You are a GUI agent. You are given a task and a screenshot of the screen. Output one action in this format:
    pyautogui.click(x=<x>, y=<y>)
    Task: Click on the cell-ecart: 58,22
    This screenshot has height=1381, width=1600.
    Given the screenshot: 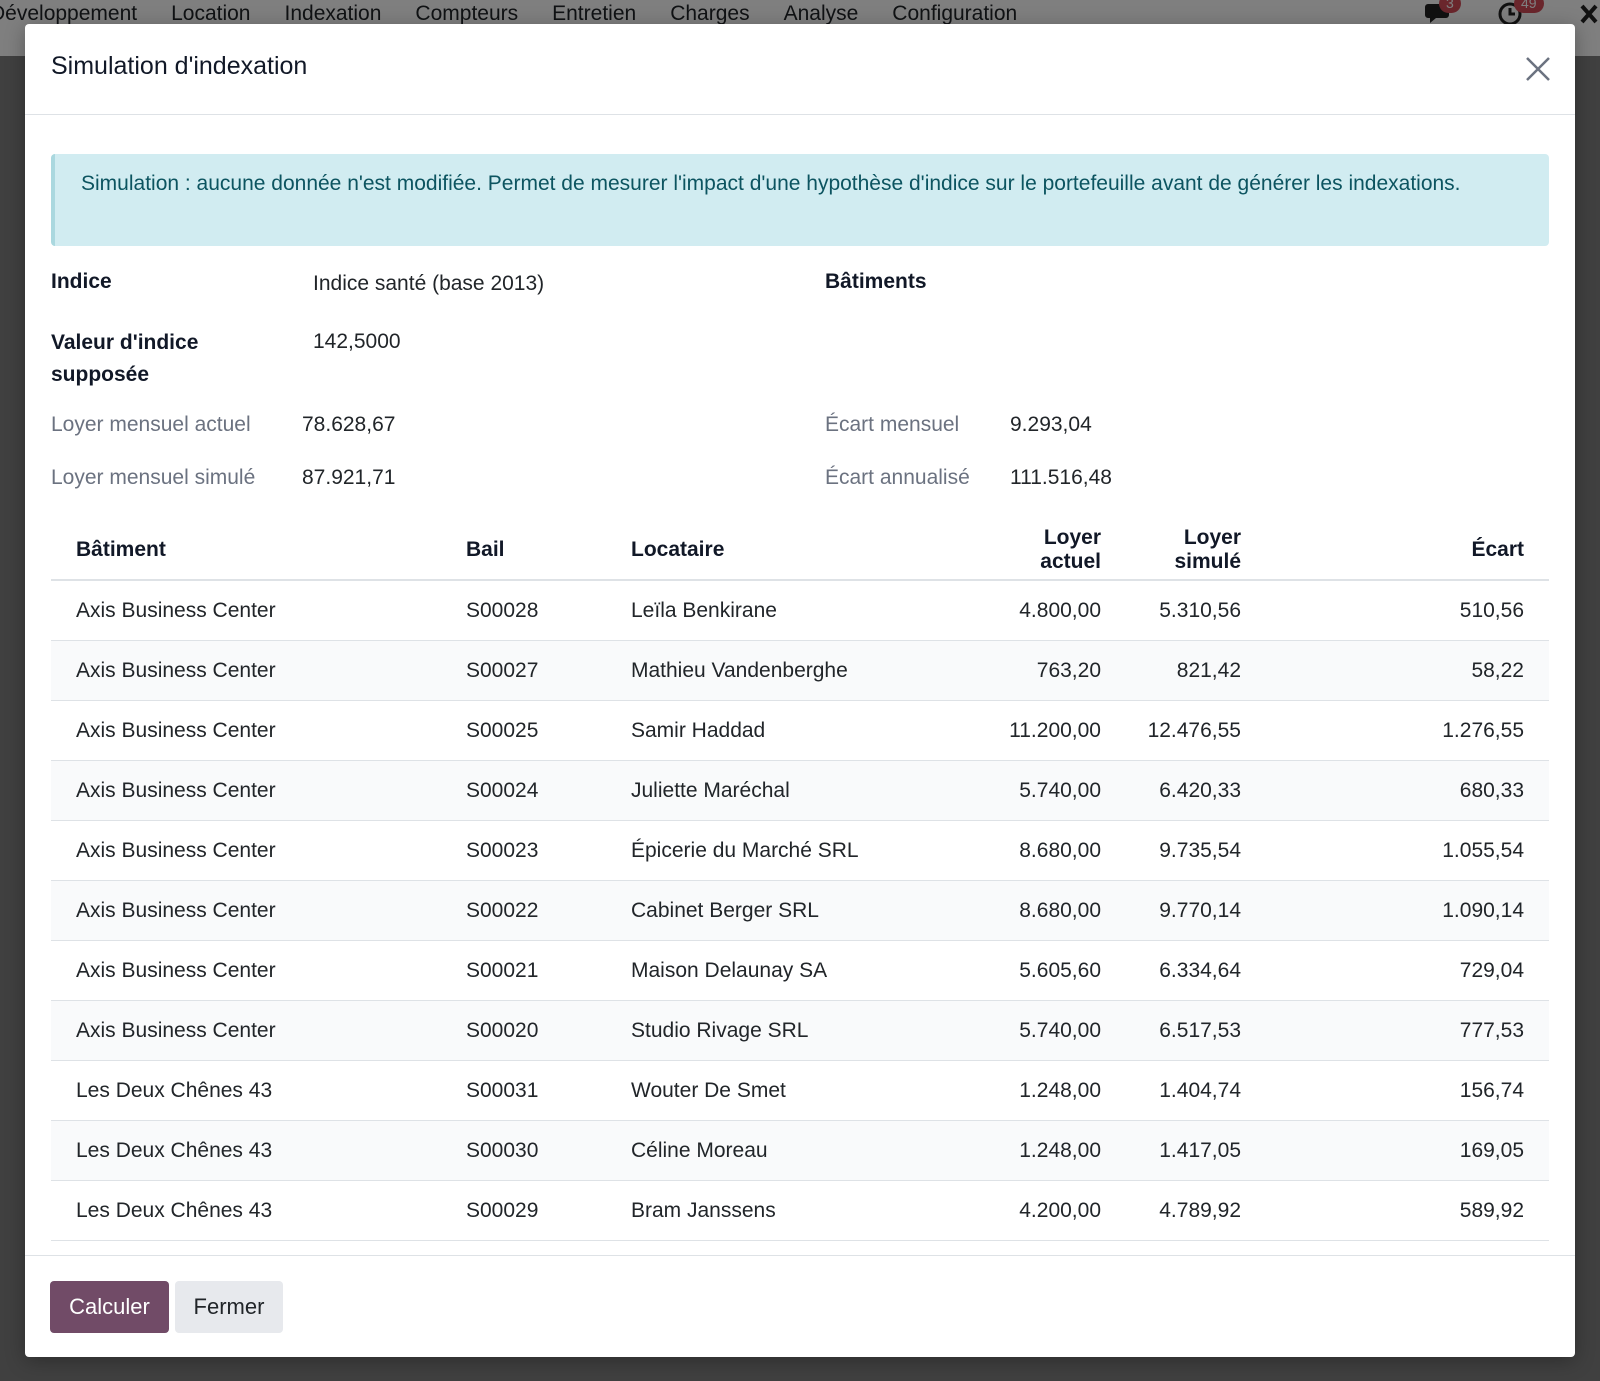 What is the action you would take?
    pyautogui.click(x=1407, y=670)
    